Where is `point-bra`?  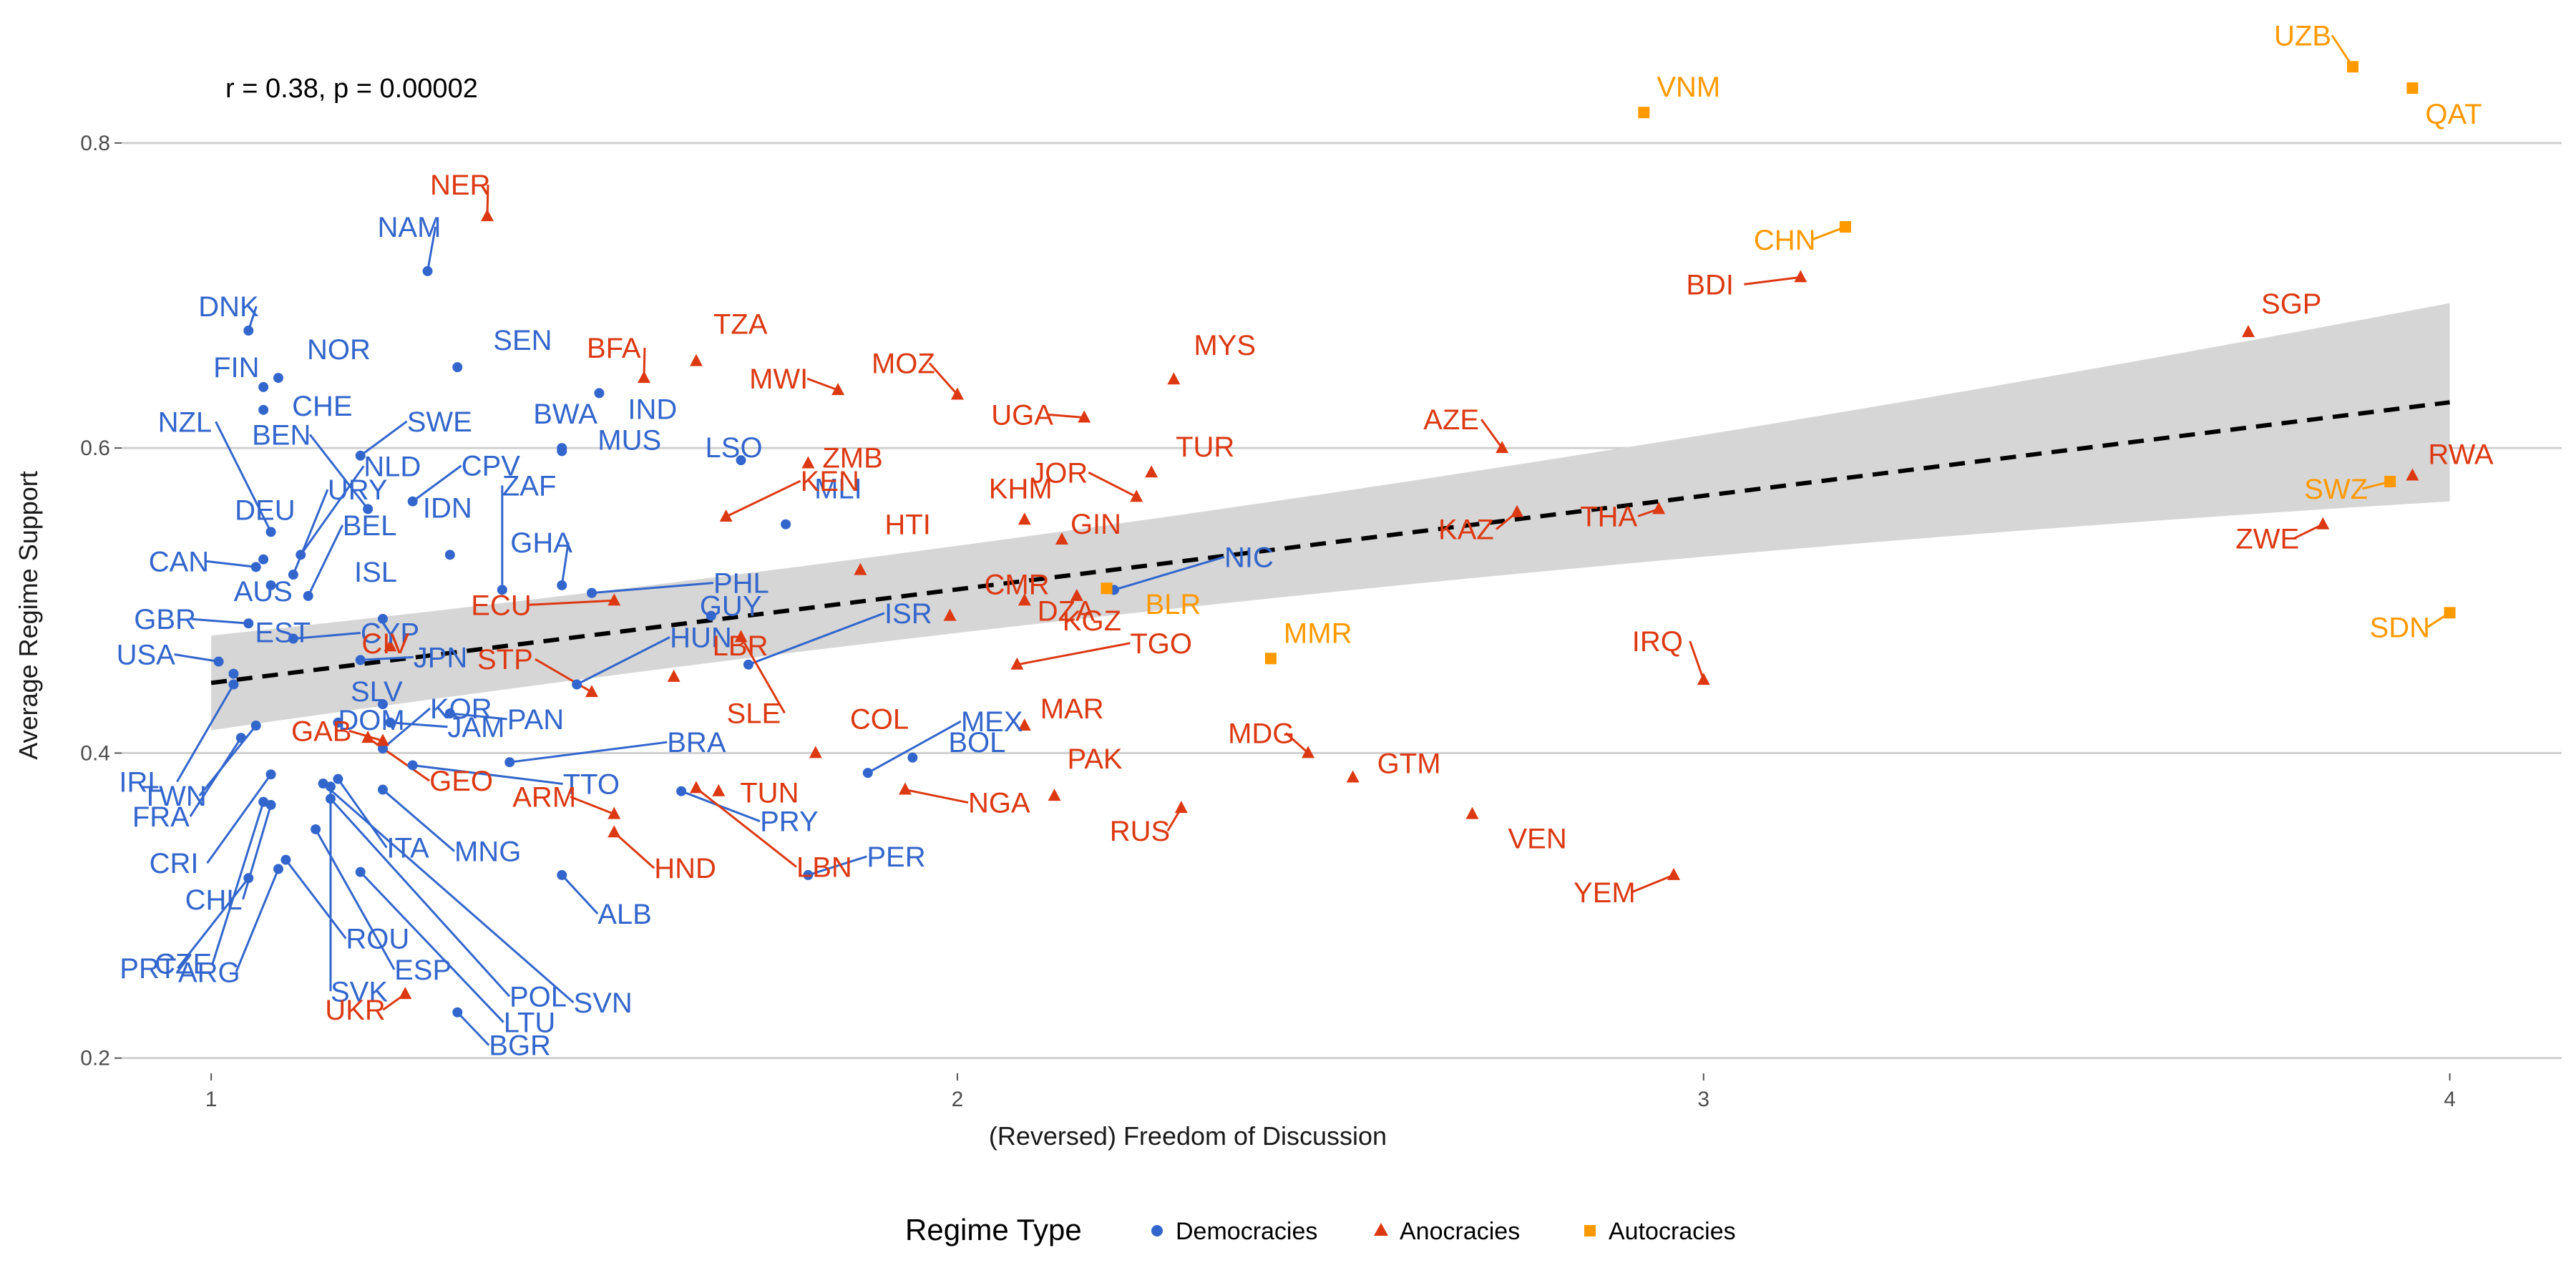
point-bra is located at coordinates (509, 762).